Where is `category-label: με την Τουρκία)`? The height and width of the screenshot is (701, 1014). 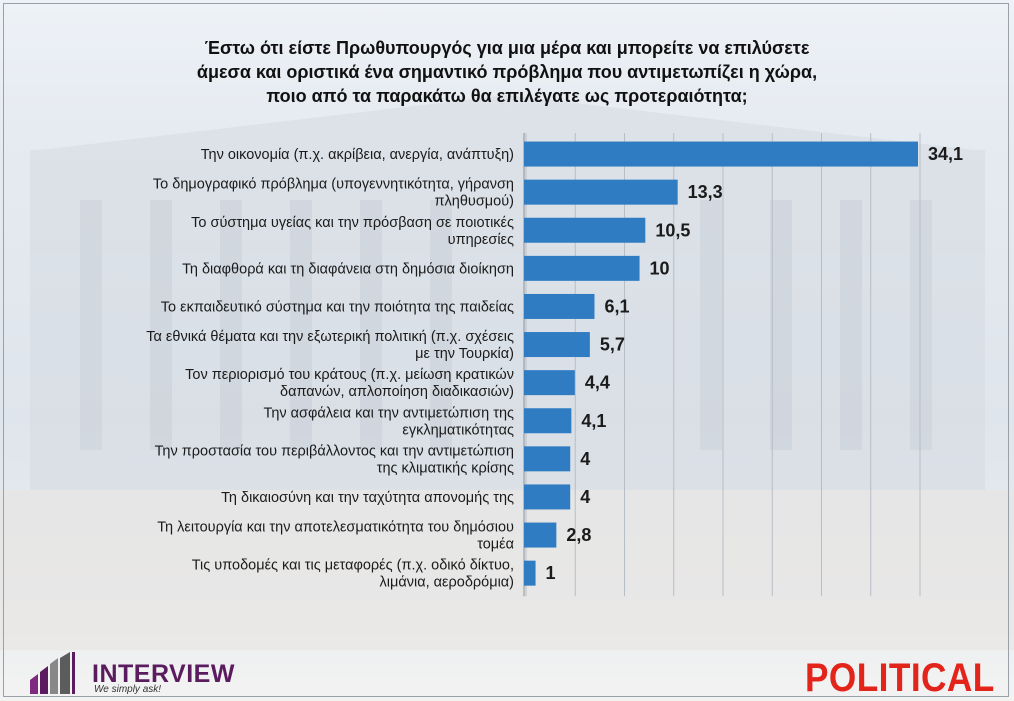 category-label: με την Τουρκία) is located at coordinates (464, 354).